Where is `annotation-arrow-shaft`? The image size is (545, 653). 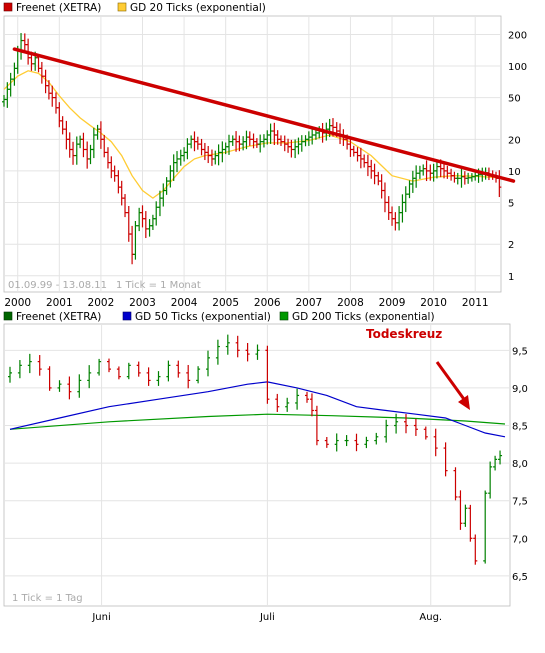 annotation-arrow-shaft is located at coordinates (451, 382).